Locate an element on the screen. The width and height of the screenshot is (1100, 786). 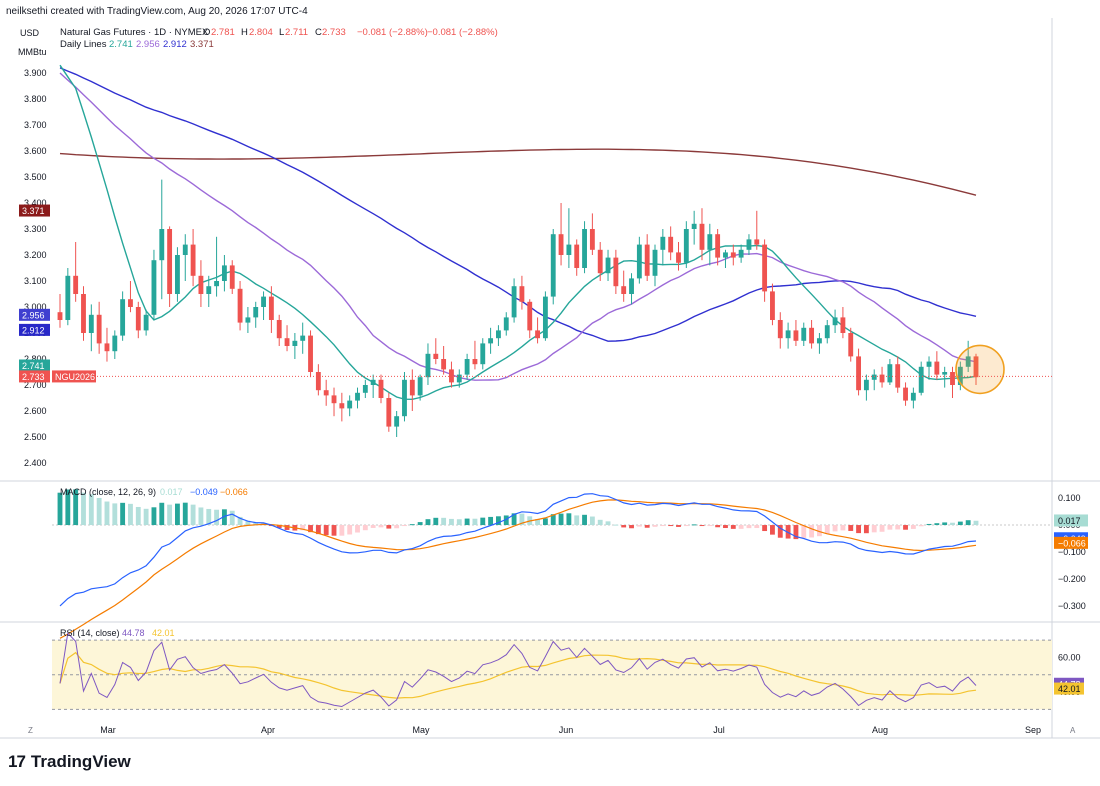
ohlc-value: H is located at coordinates (244, 32).